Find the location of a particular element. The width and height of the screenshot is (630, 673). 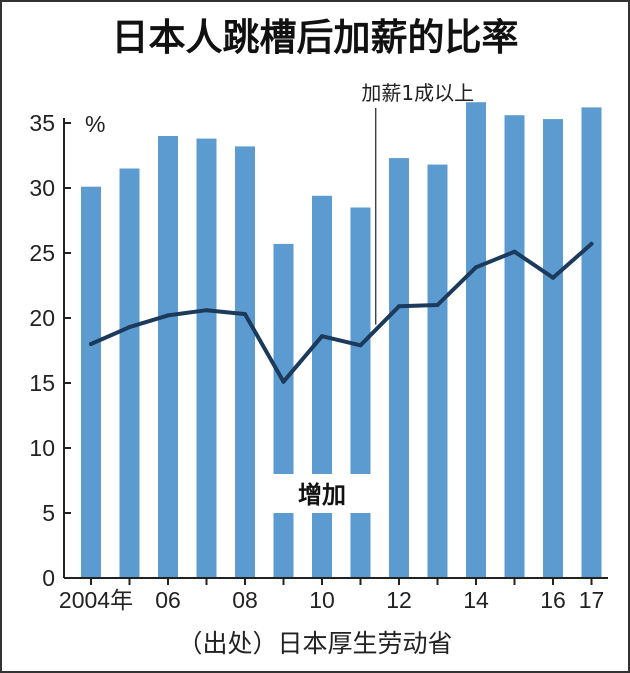

x-tick-label-2008: 08 is located at coordinates (245, 600).